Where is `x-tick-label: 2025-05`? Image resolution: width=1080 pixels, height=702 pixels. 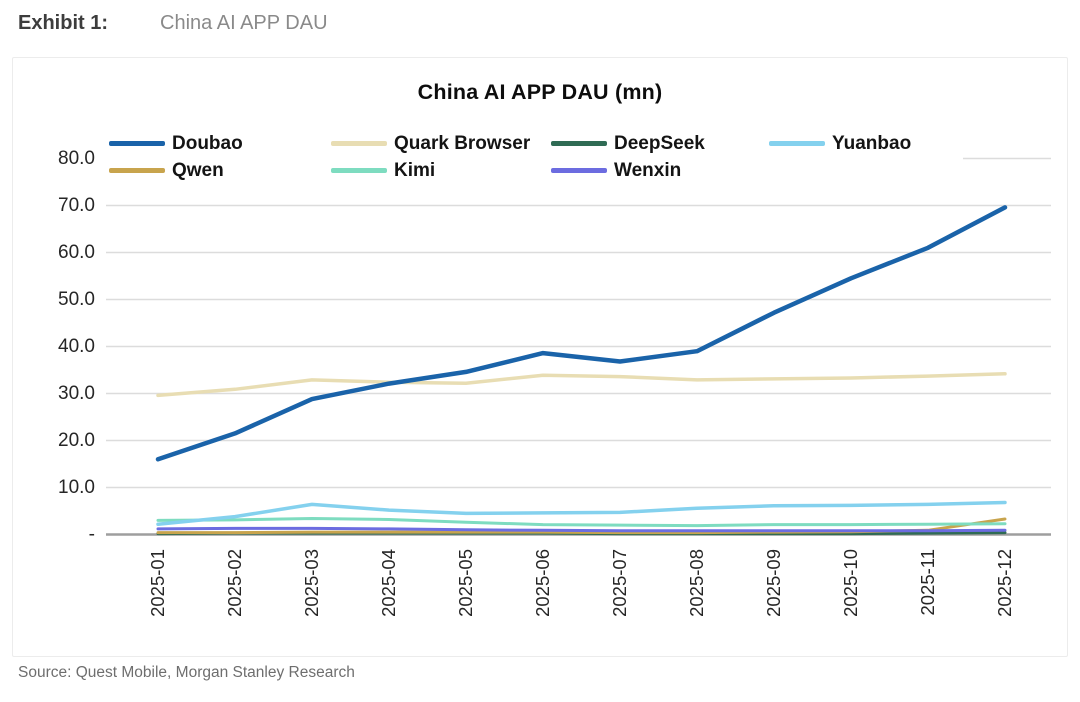
x-tick-label: 2025-05 is located at coordinates (465, 583).